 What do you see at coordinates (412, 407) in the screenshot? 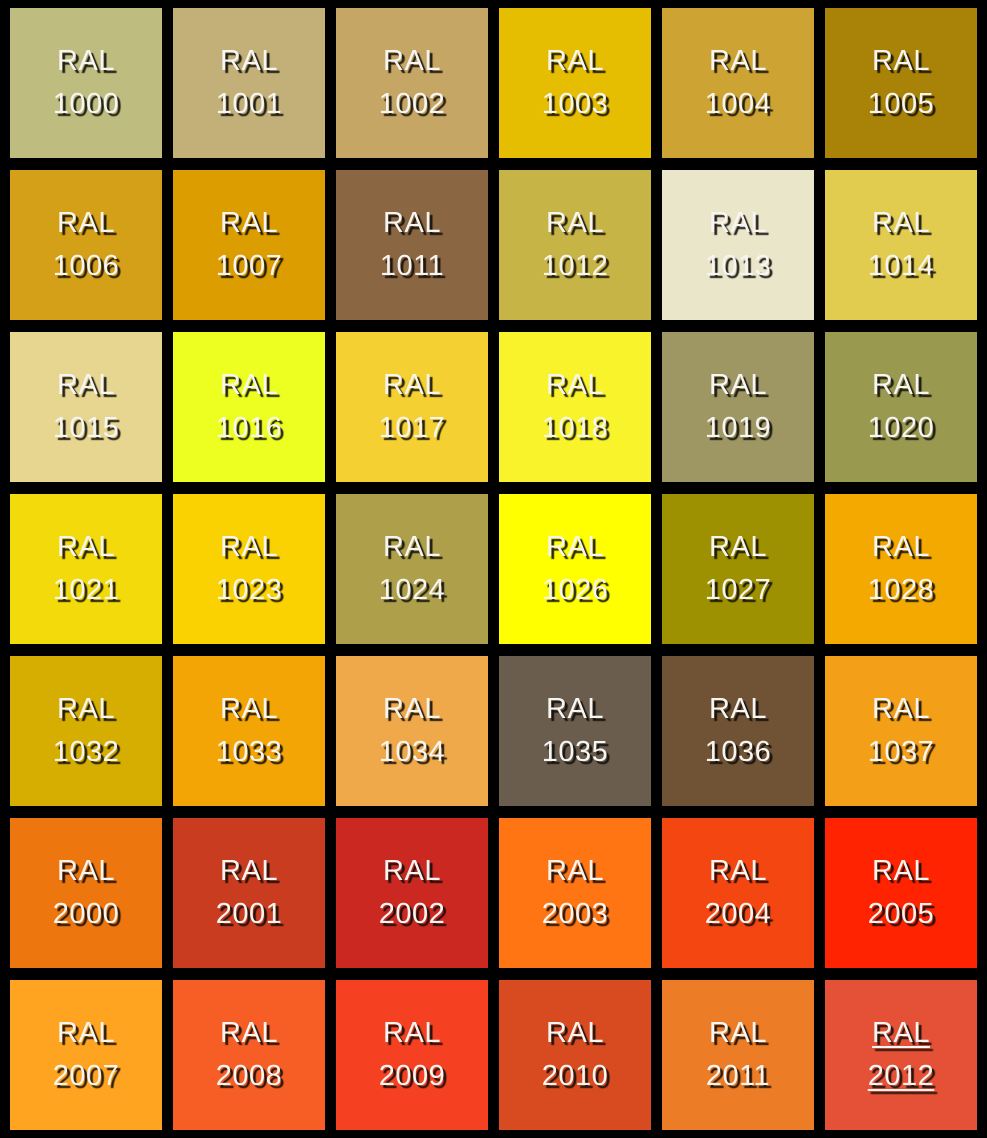
I see `color-swatch-ral-1017: RAL 1017` at bounding box center [412, 407].